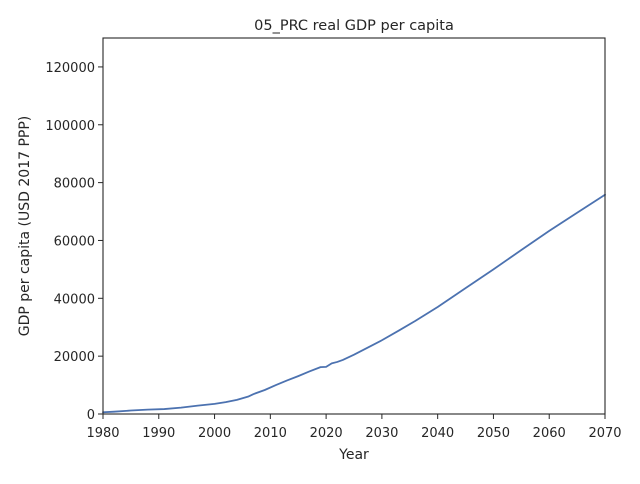 This screenshot has width=640, height=484. What do you see at coordinates (549, 433) in the screenshot?
I see `x-tick-label: 2060` at bounding box center [549, 433].